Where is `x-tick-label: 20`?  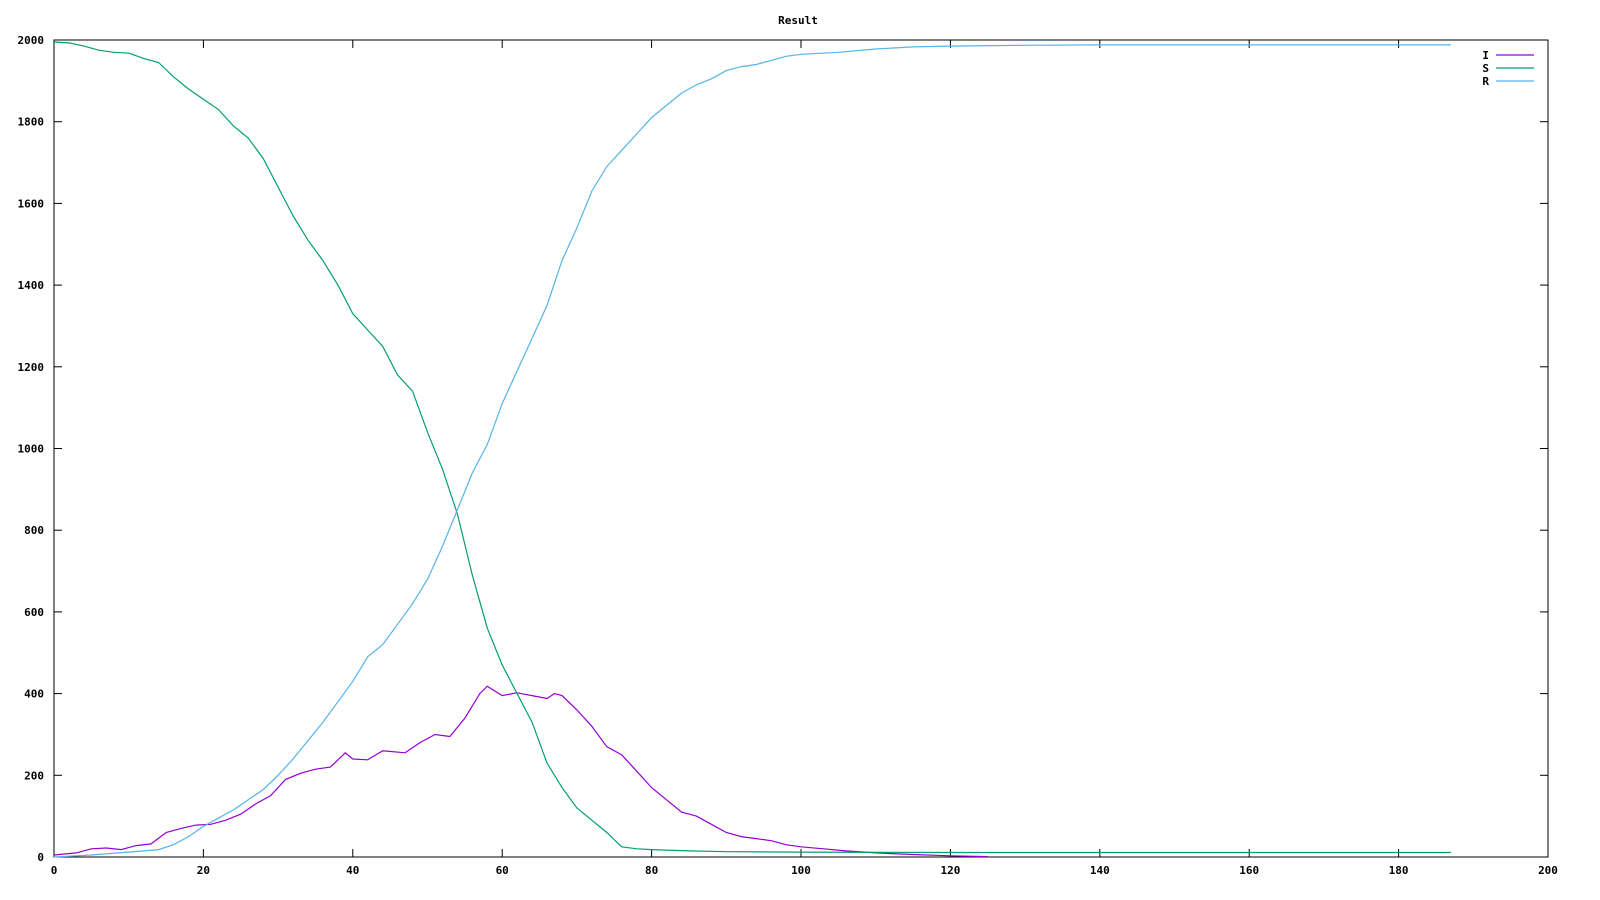
x-tick-label: 20 is located at coordinates (203, 870).